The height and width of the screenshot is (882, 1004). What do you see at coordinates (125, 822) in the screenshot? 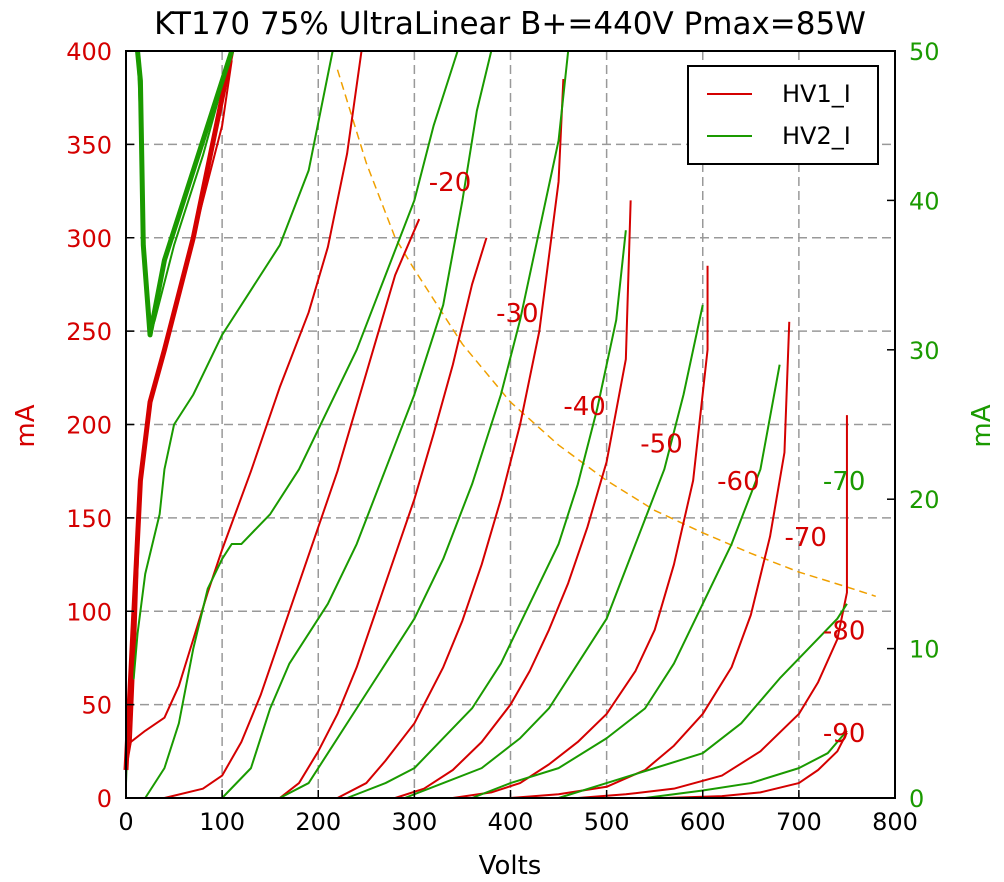
I see `x-tick-label: 0` at bounding box center [125, 822].